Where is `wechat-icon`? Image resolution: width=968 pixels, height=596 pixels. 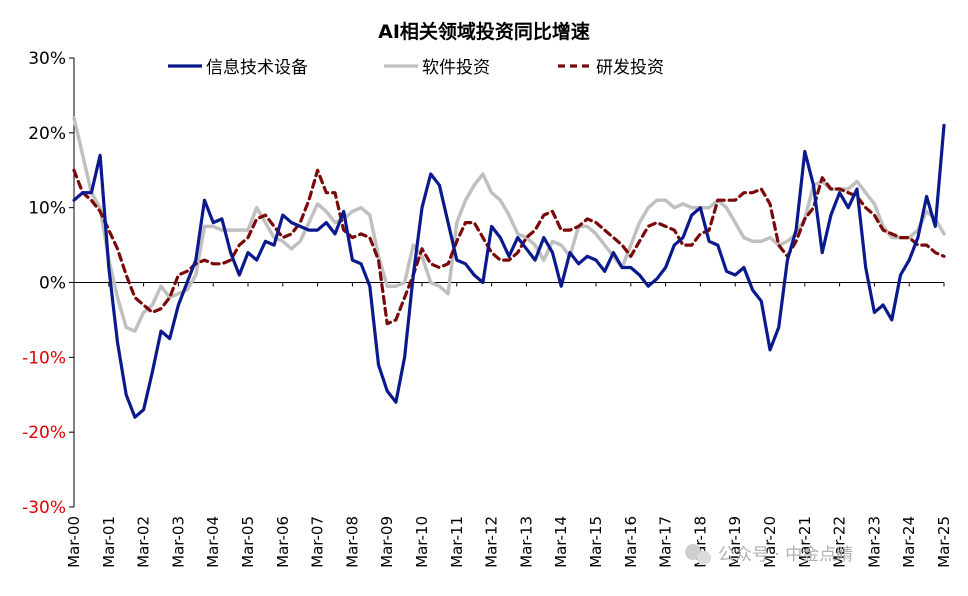 wechat-icon is located at coordinates (698, 554).